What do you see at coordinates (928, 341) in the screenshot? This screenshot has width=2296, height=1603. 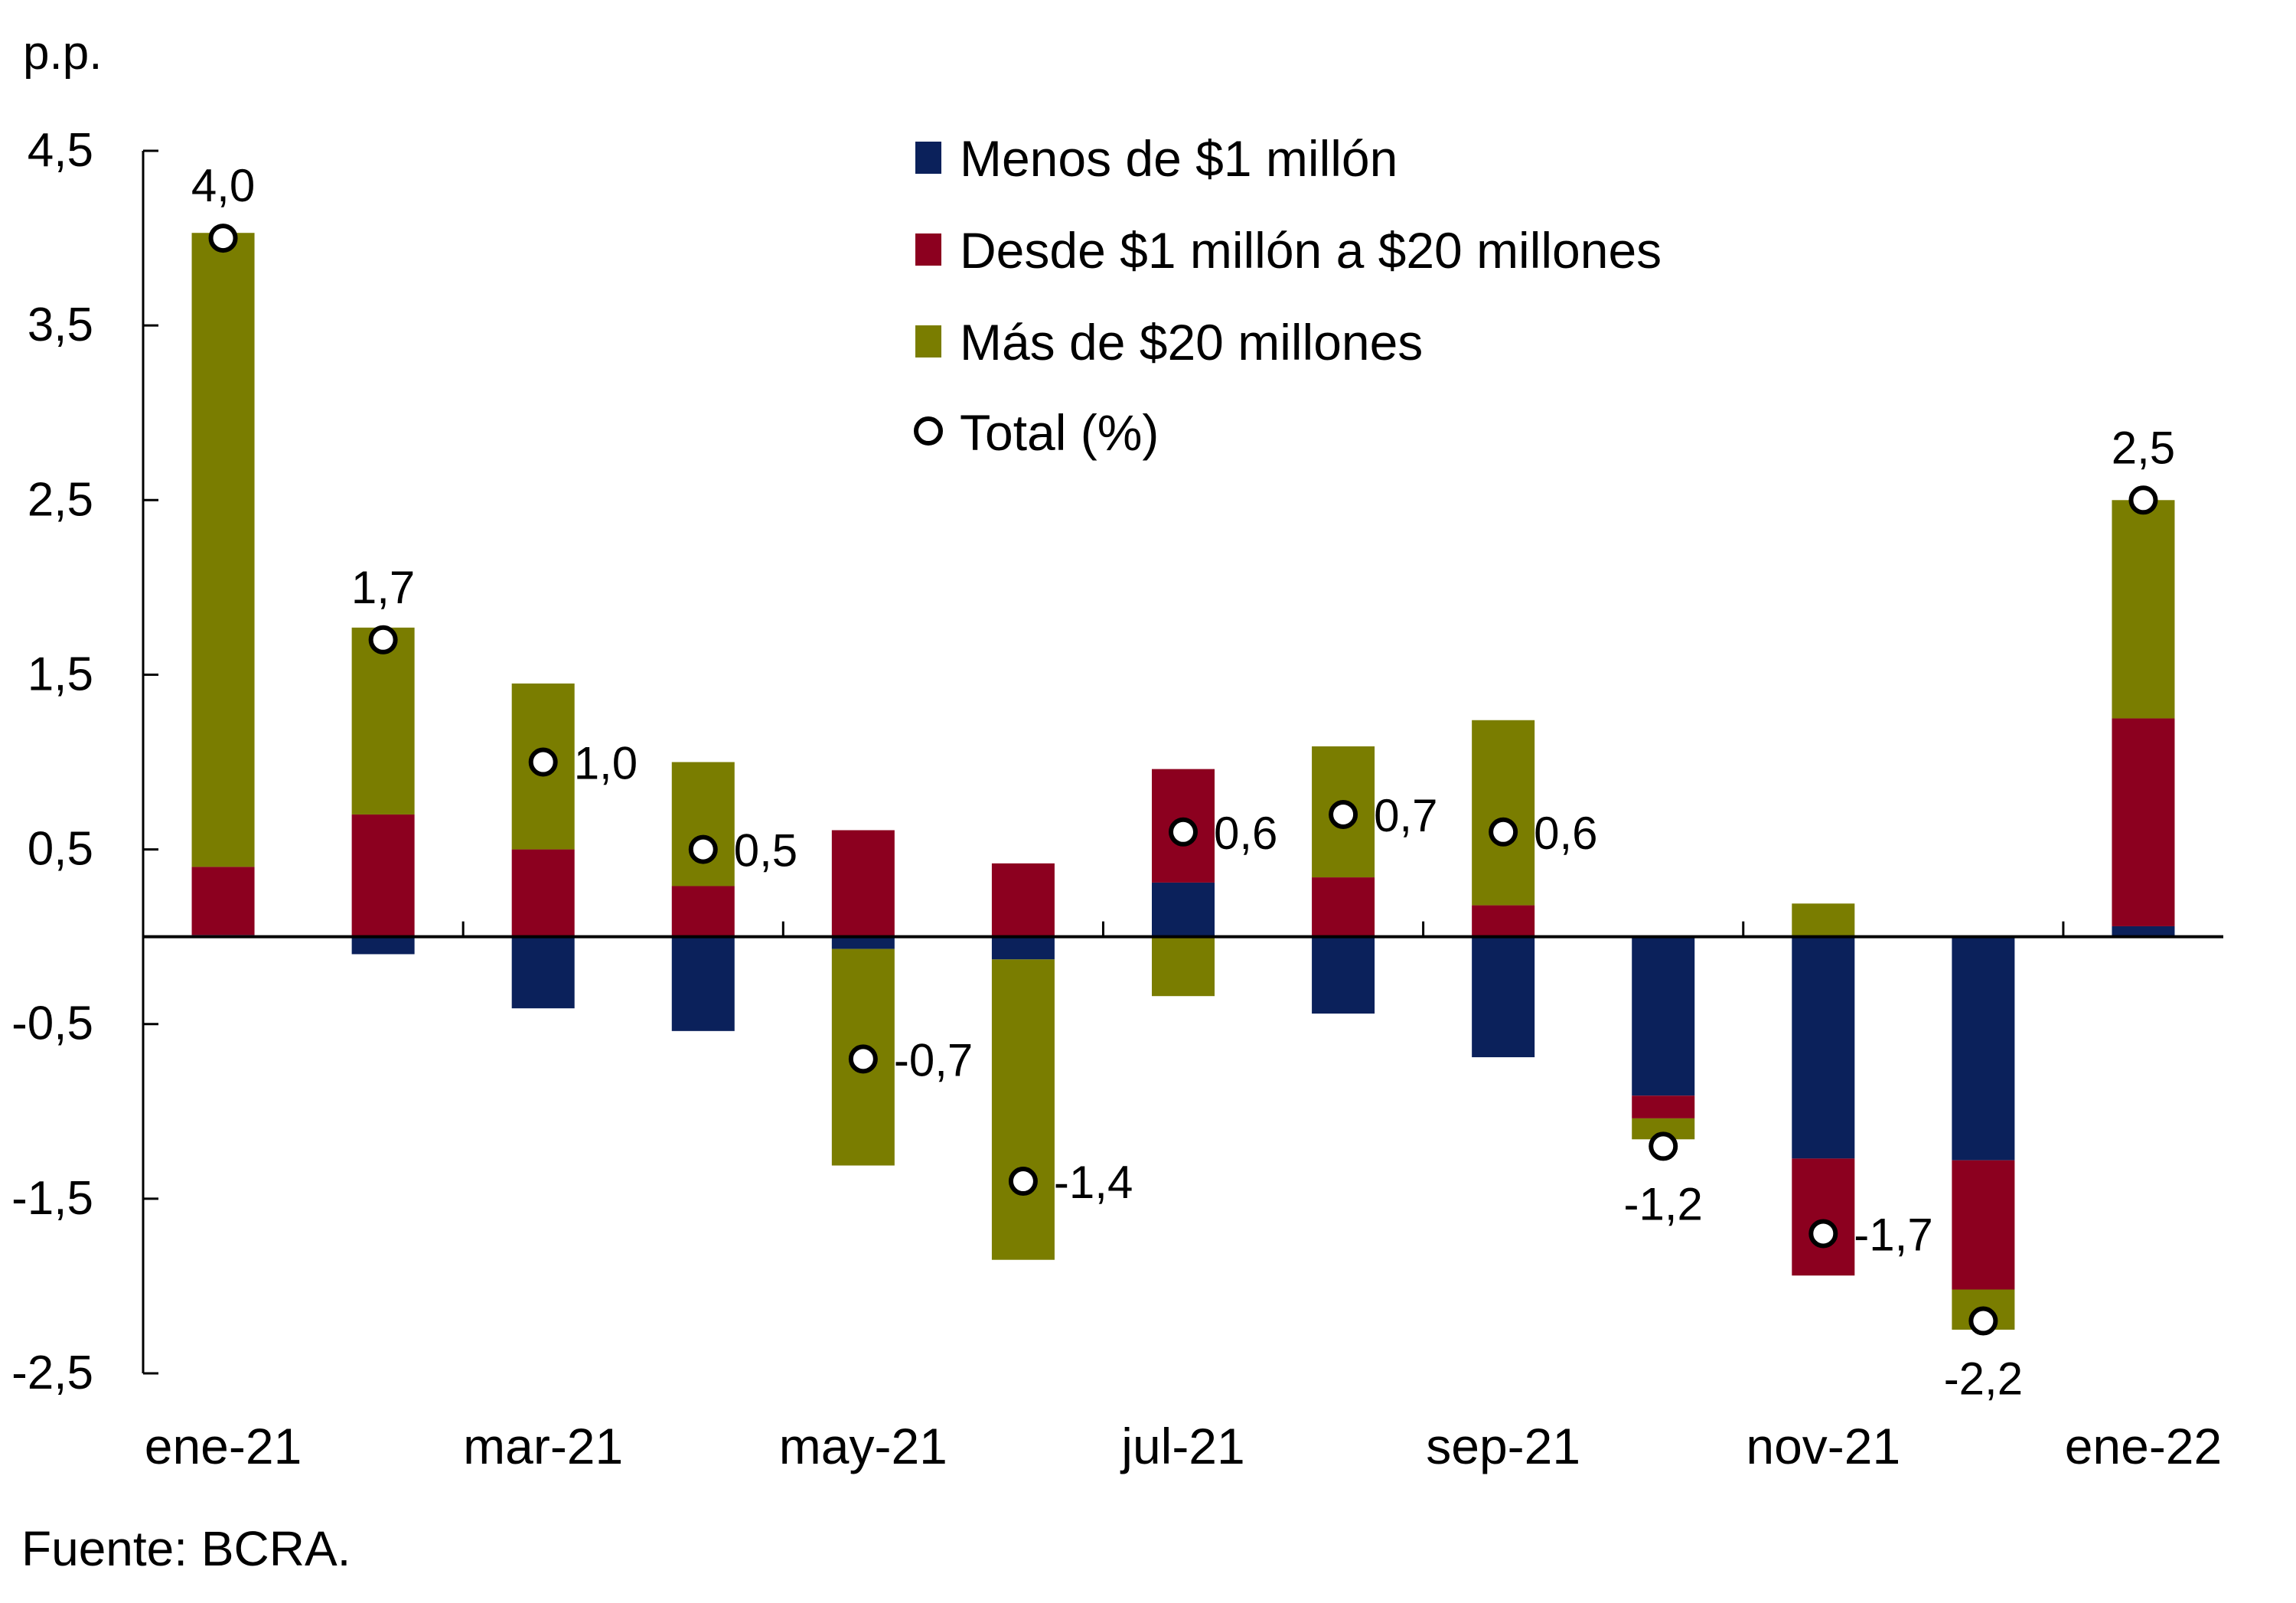 I see `legend-swatch-mas-20m` at bounding box center [928, 341].